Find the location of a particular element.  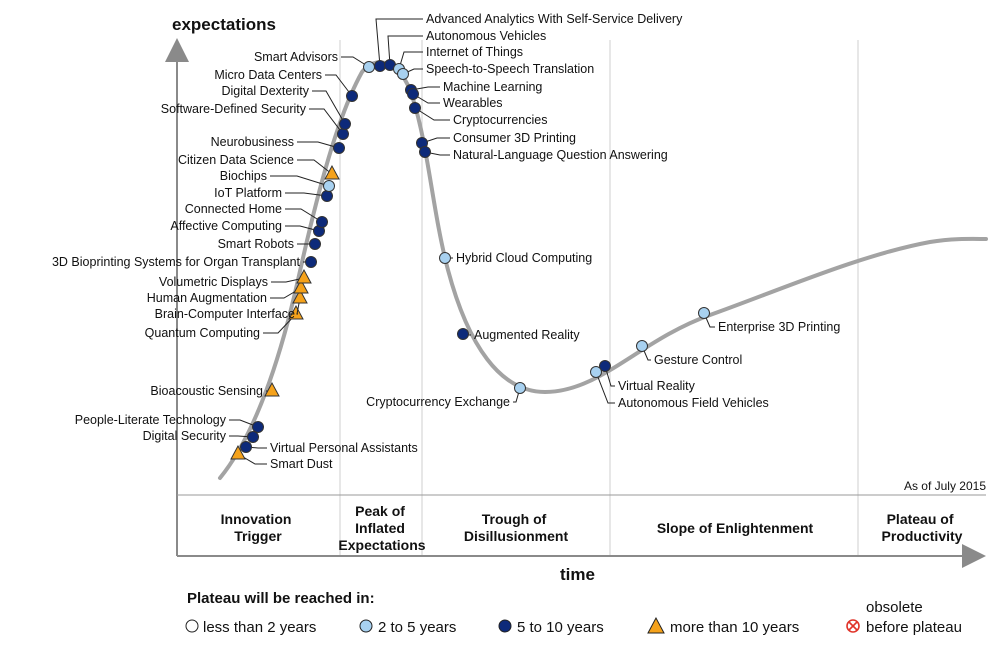

technology-label: Autonomous Vehicles is located at coordinates (486, 36).